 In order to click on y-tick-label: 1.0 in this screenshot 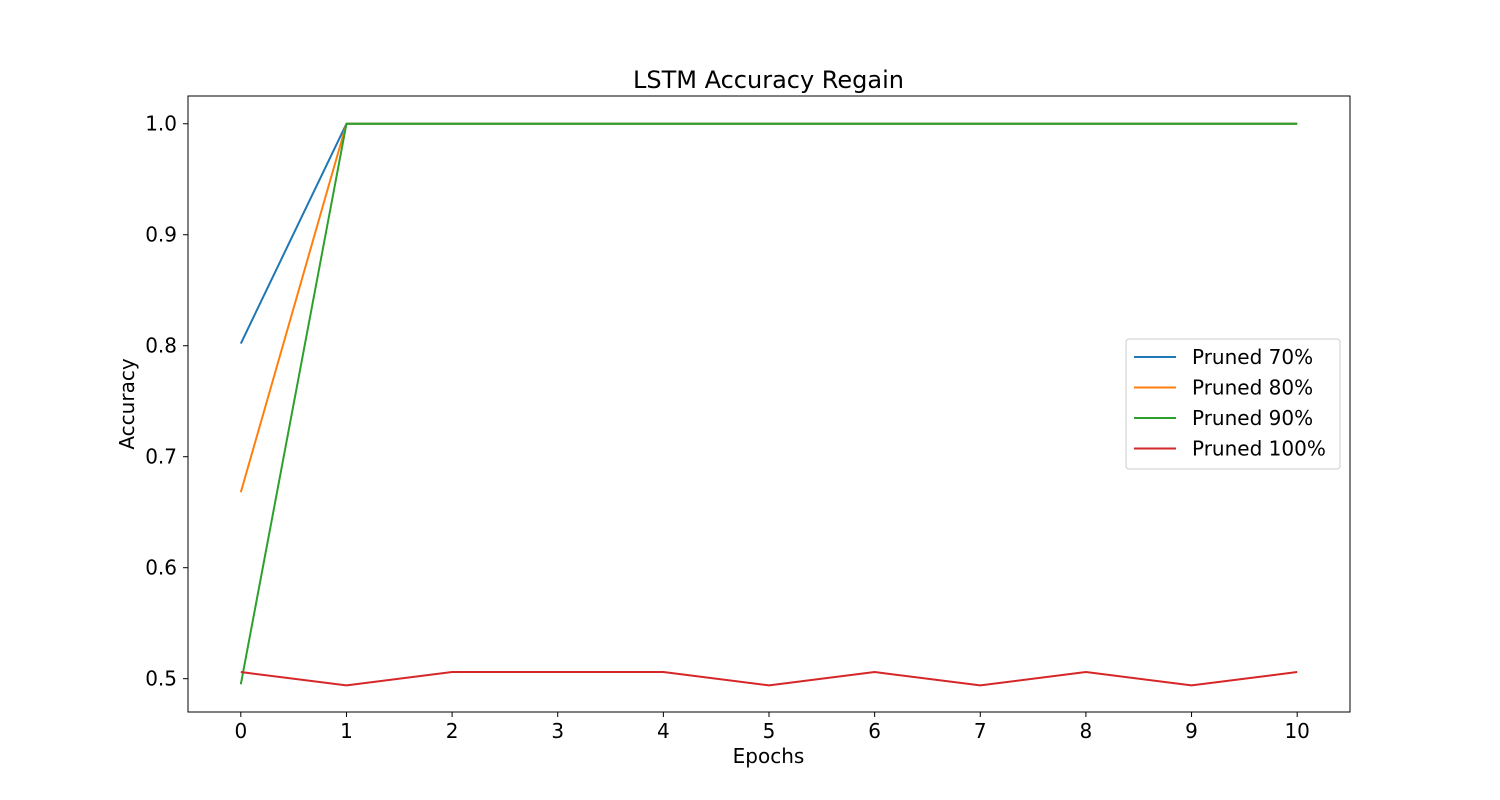, I will do `click(161, 124)`.